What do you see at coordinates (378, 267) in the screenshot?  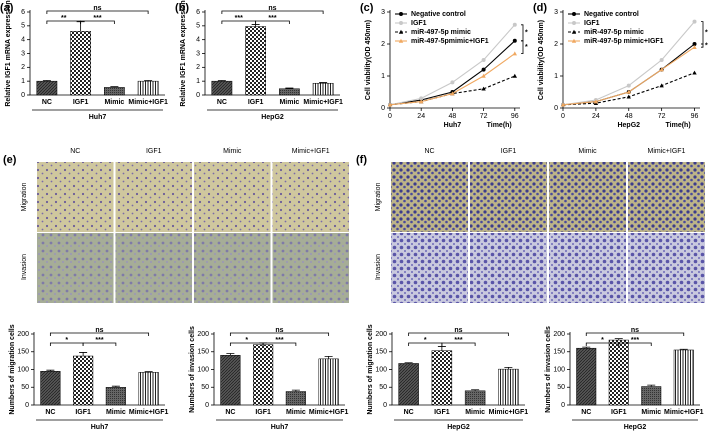 I see `row-label: Invasion` at bounding box center [378, 267].